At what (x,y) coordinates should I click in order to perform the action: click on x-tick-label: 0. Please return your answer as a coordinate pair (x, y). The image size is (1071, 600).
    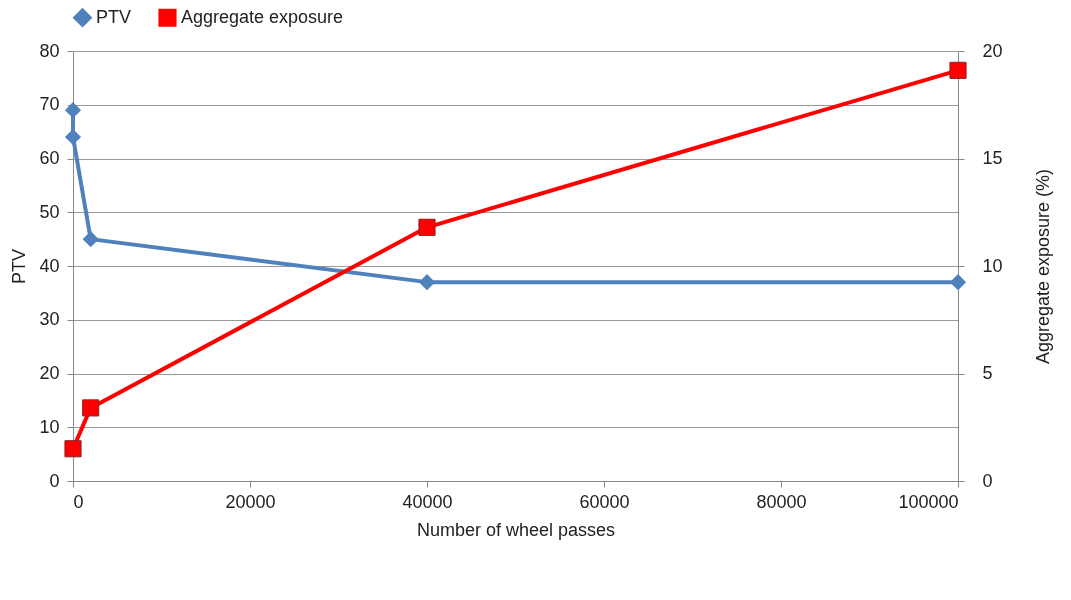
    Looking at the image, I should click on (78, 501).